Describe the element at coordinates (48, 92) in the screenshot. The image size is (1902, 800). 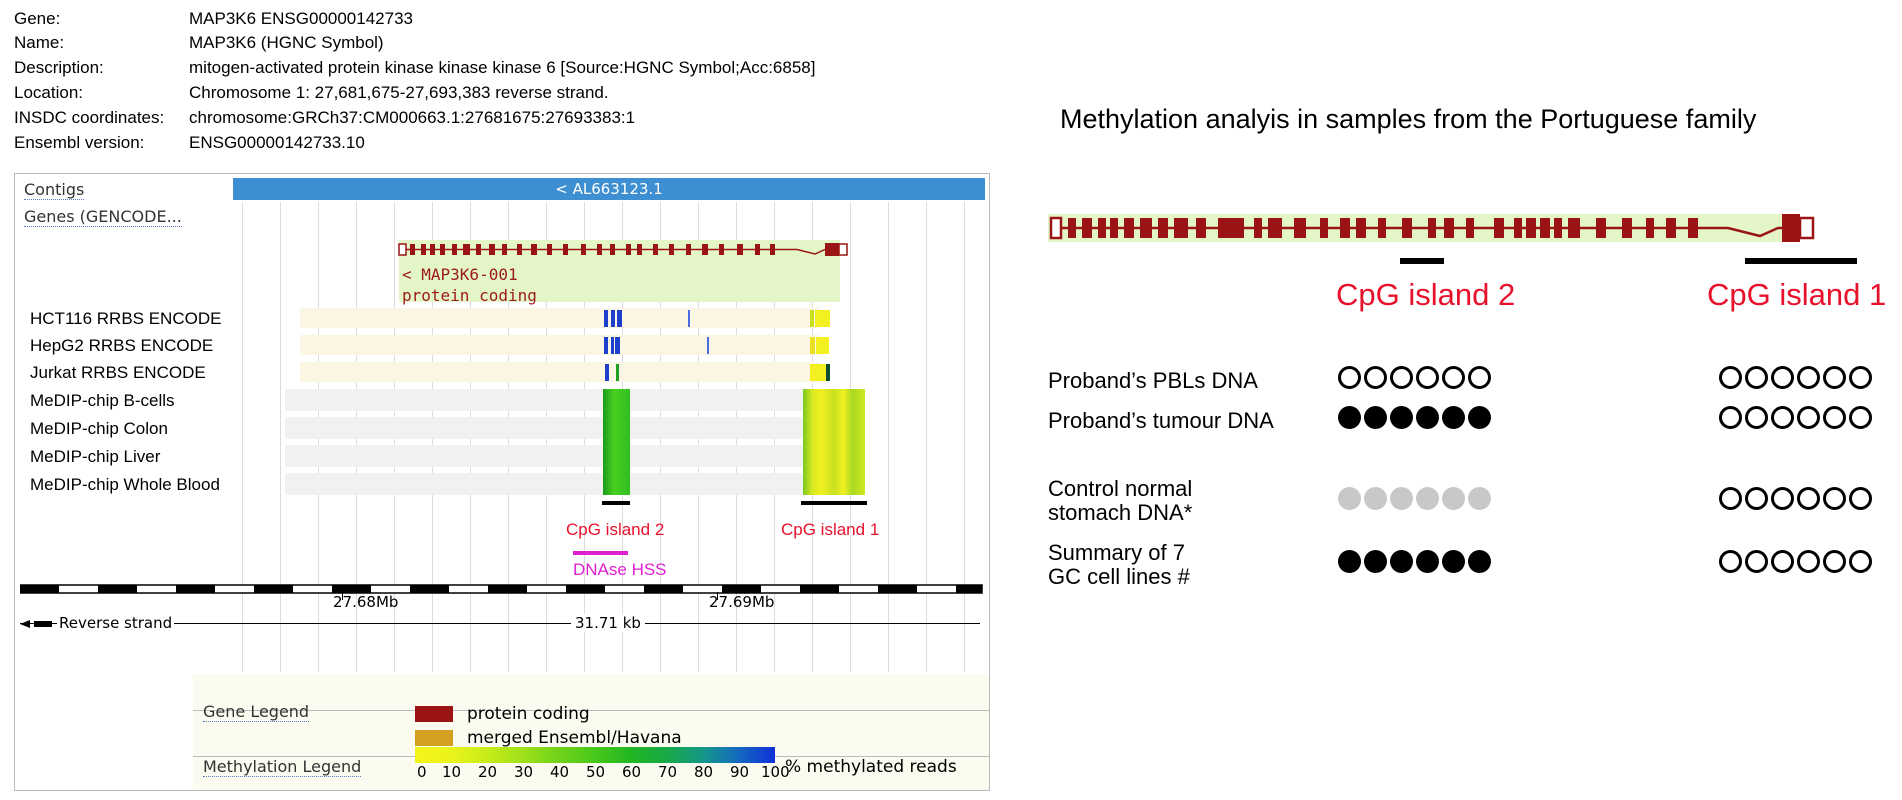
I see `info-key: Location:` at that location.